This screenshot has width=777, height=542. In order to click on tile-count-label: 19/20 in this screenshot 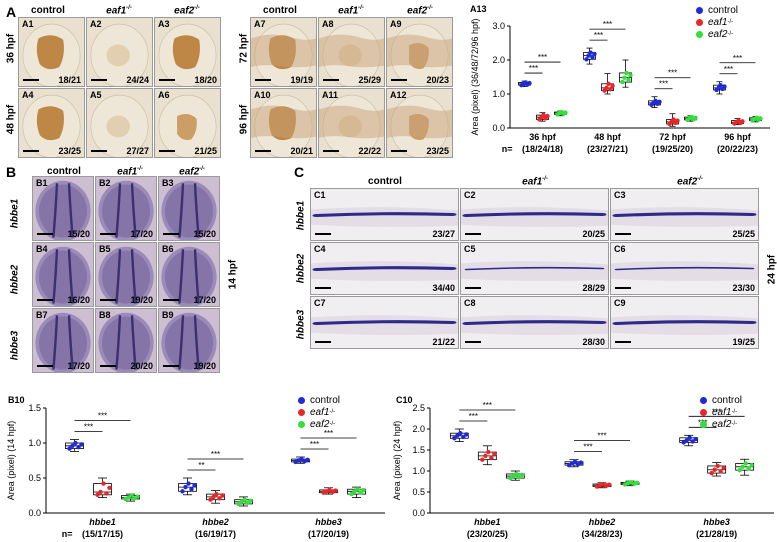, I will do `click(141, 300)`.